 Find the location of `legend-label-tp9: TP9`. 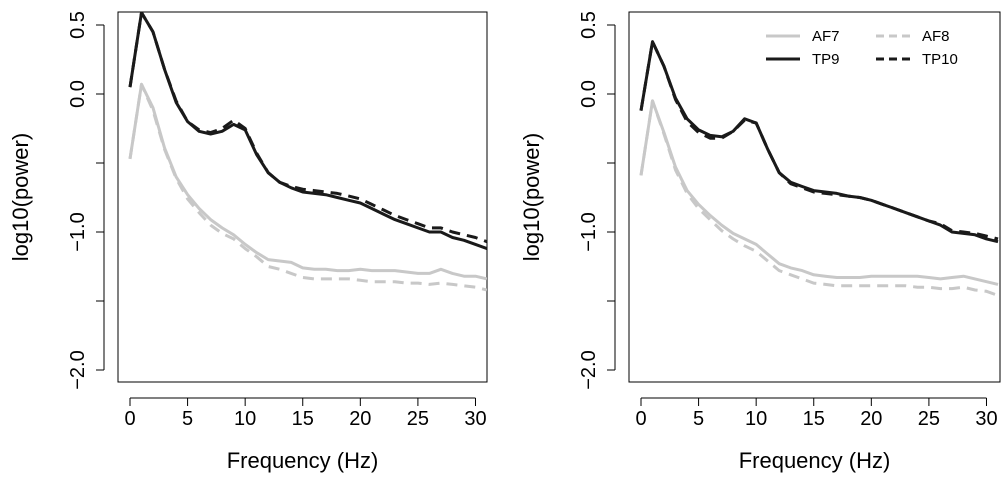

legend-label-tp9: TP9 is located at coordinates (826, 59).